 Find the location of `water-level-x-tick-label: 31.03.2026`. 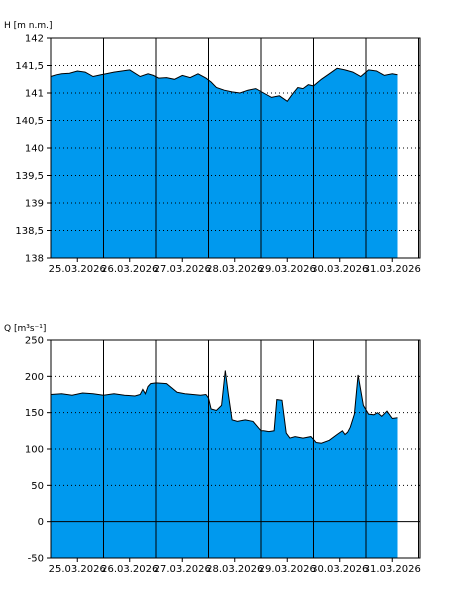

water-level-x-tick-label: 31.03.2026 is located at coordinates (392, 269).